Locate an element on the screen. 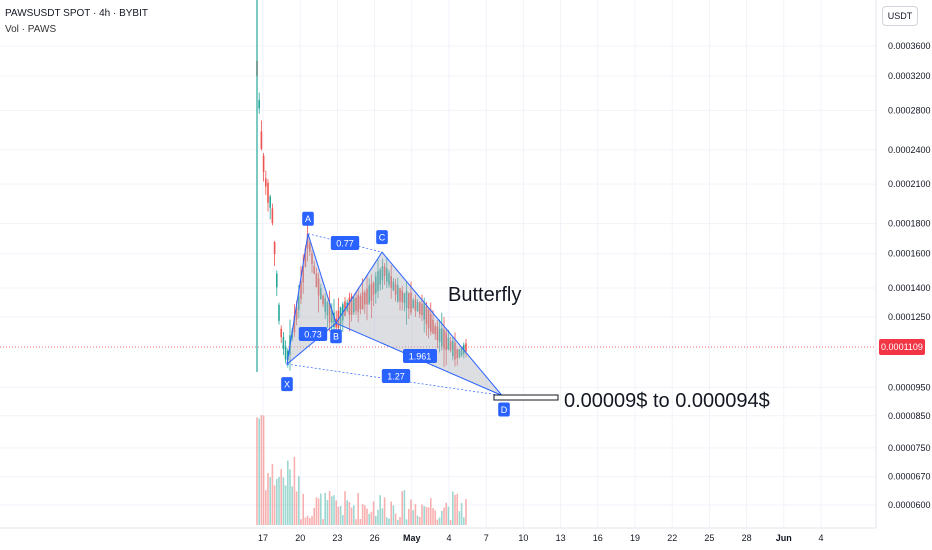  point-label-x-bg is located at coordinates (287, 384).